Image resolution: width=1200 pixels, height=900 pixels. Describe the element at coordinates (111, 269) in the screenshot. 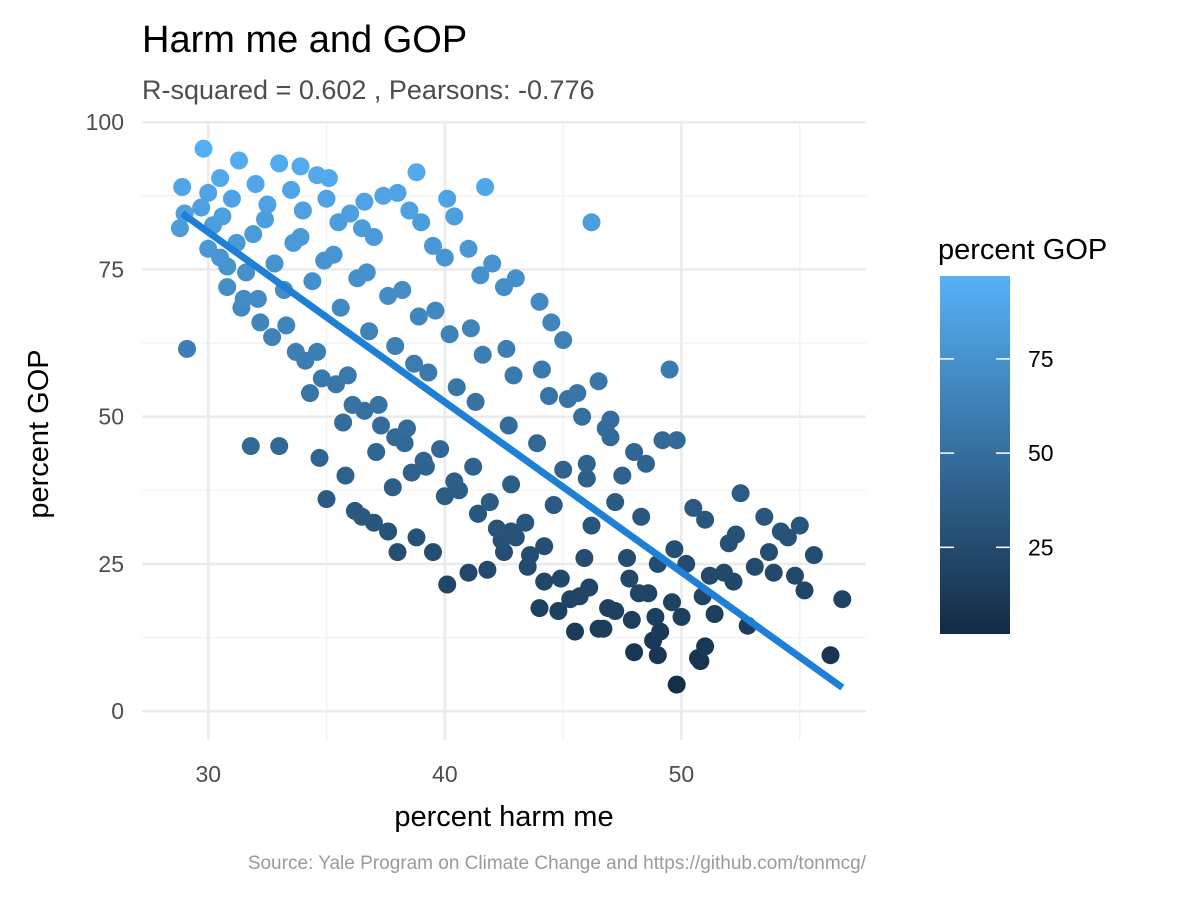

I see `y-tick-label: 75` at that location.